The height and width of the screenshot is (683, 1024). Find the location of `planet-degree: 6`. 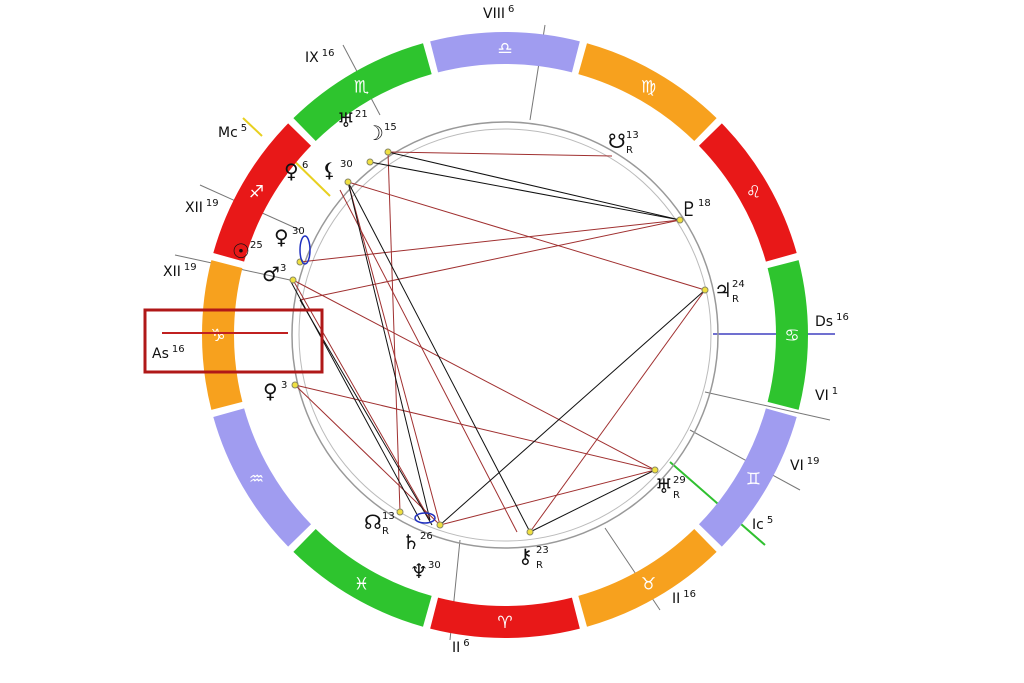

planet-degree: 6 is located at coordinates (305, 165).